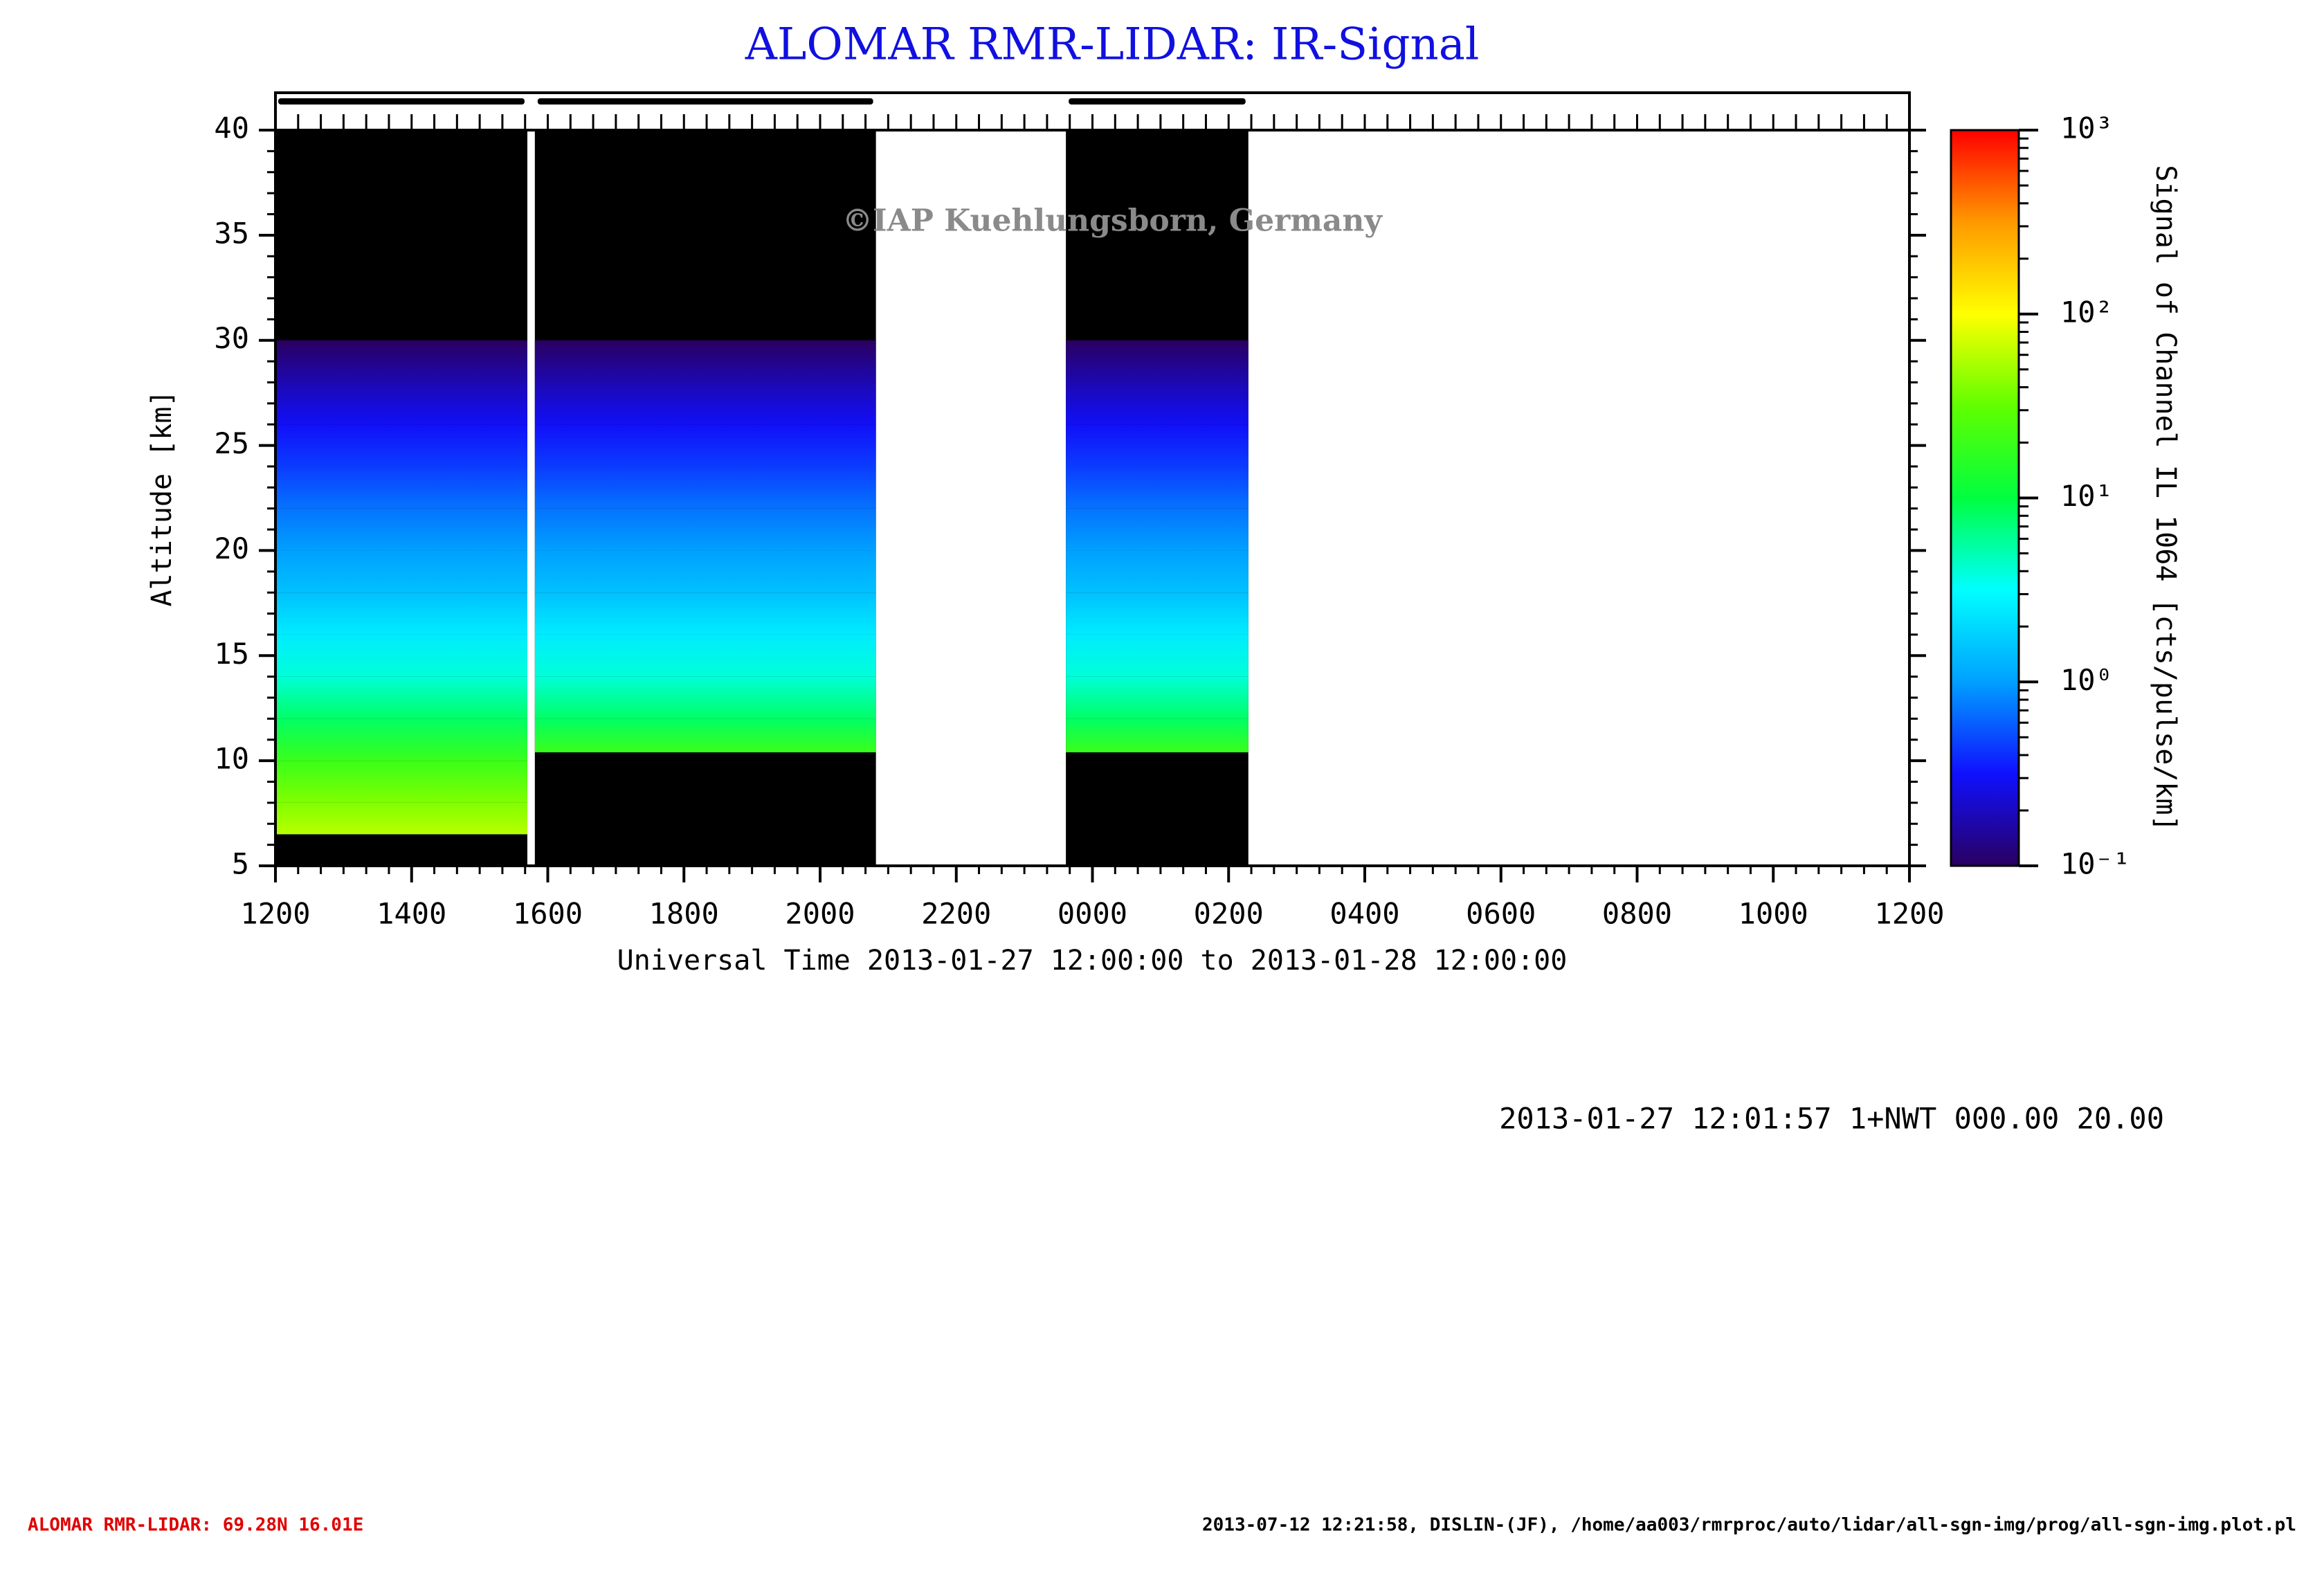 The image size is (2324, 1569). I want to click on x-tick-label: 2200, so click(956, 914).